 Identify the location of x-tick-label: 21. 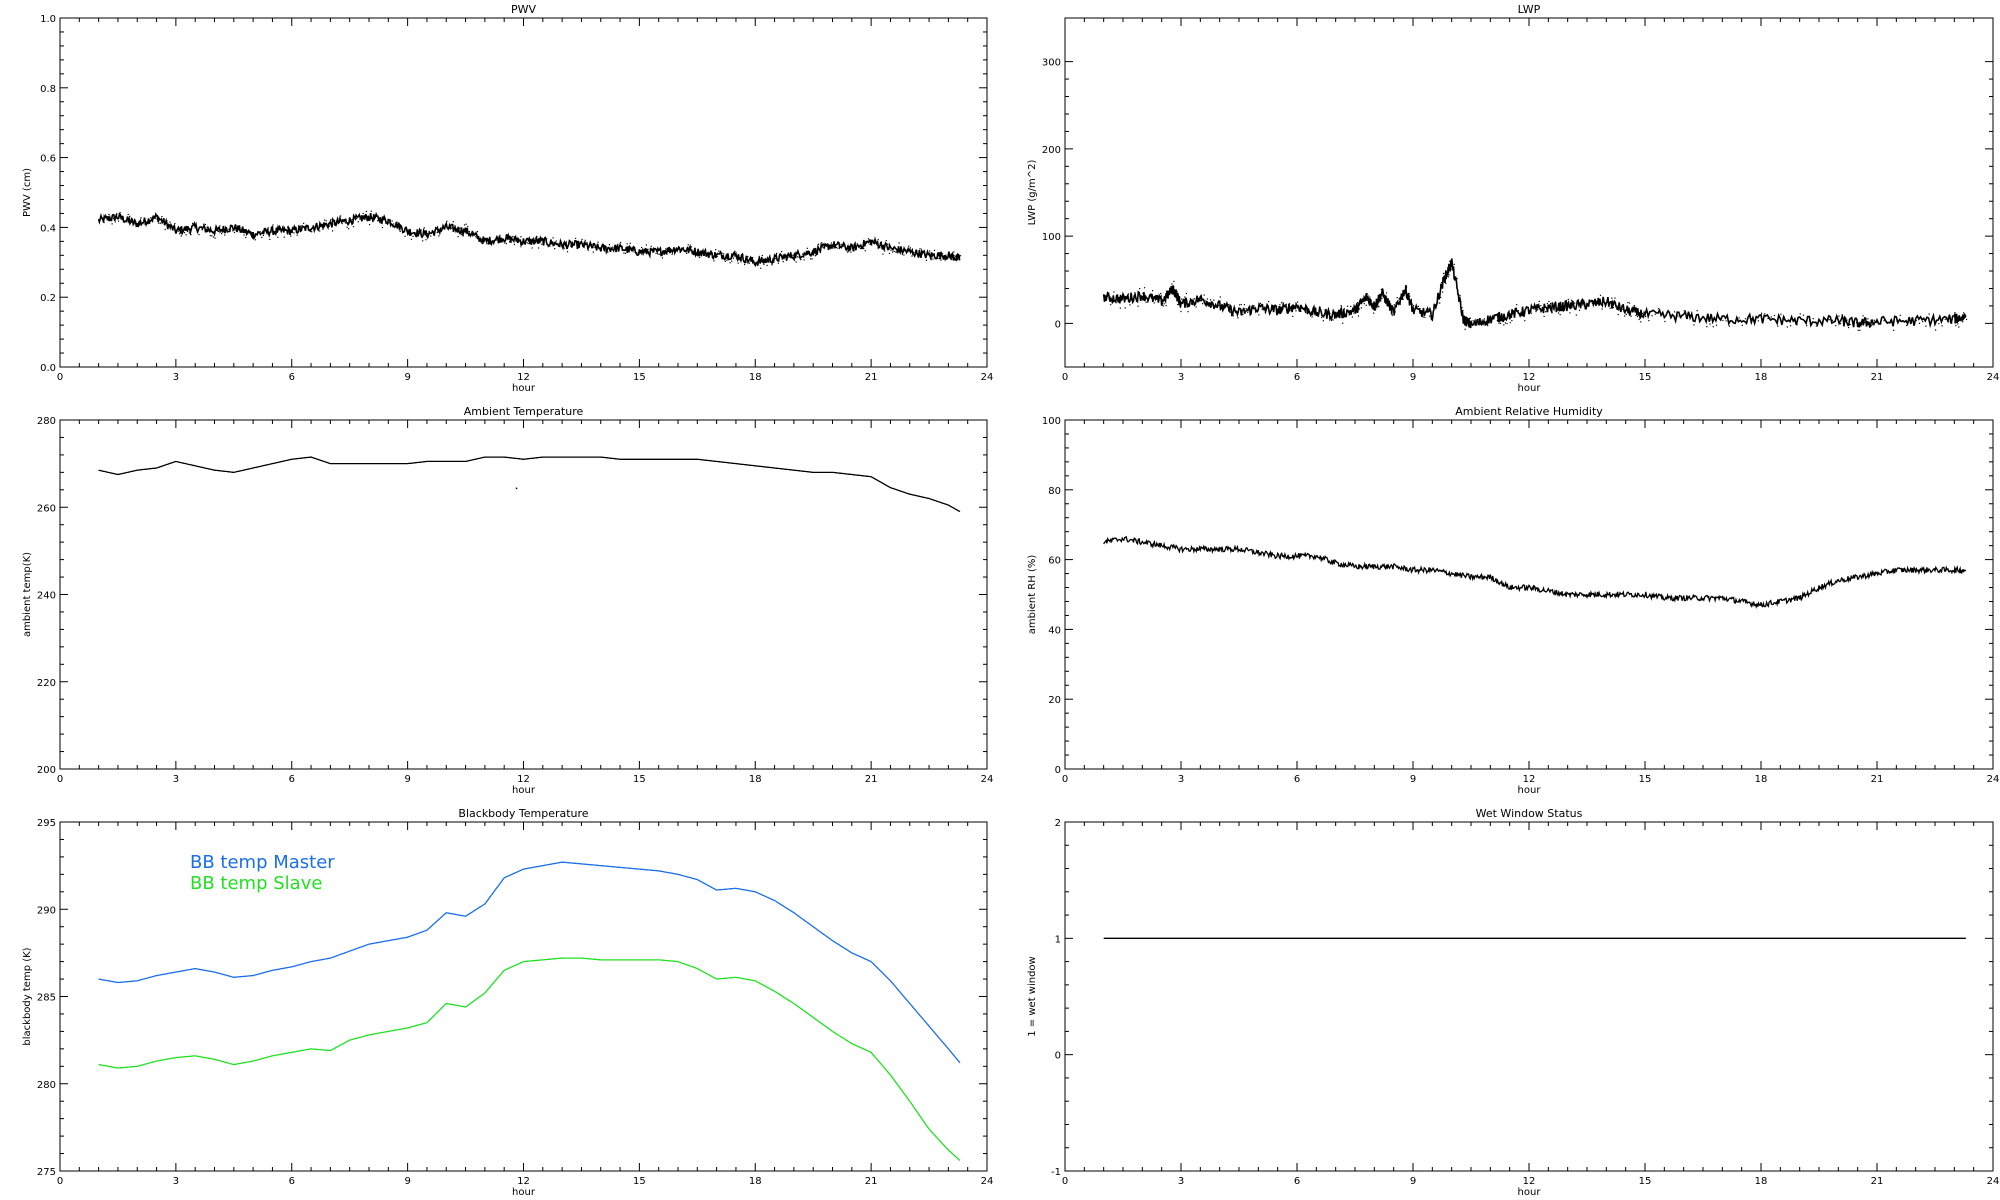
(1877, 377).